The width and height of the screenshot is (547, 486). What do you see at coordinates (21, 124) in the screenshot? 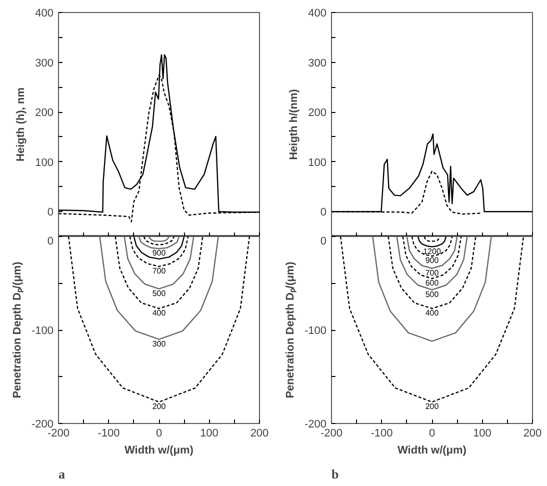
I see `y-axis-title: Heigth (h), nm` at bounding box center [21, 124].